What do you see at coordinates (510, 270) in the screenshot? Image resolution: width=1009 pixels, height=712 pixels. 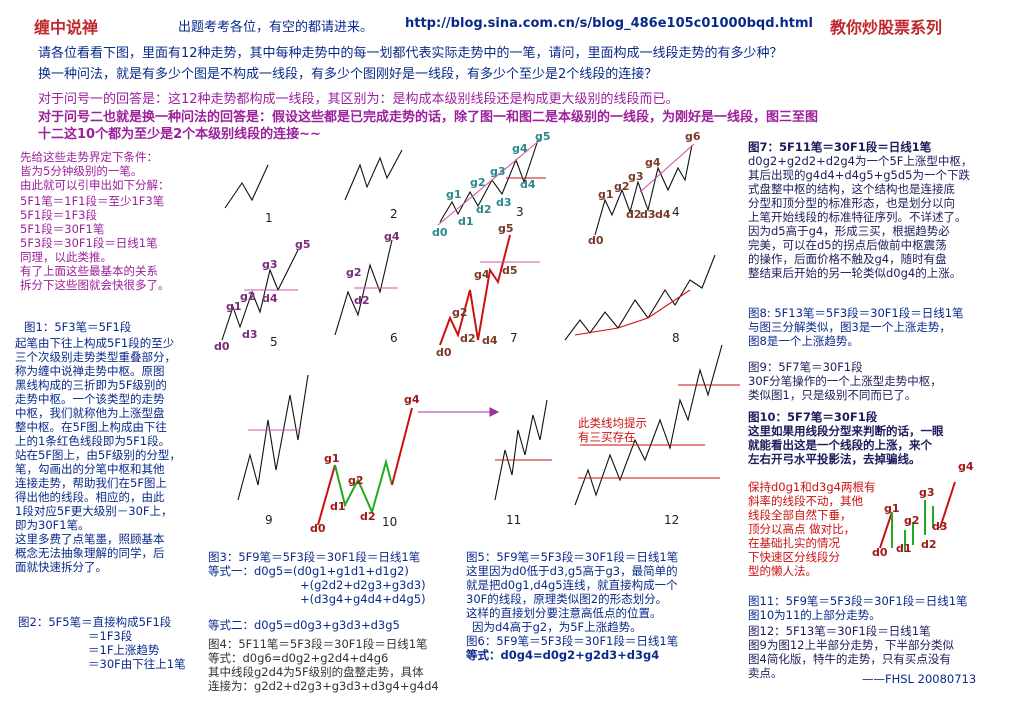 I see `point-label: d5` at bounding box center [510, 270].